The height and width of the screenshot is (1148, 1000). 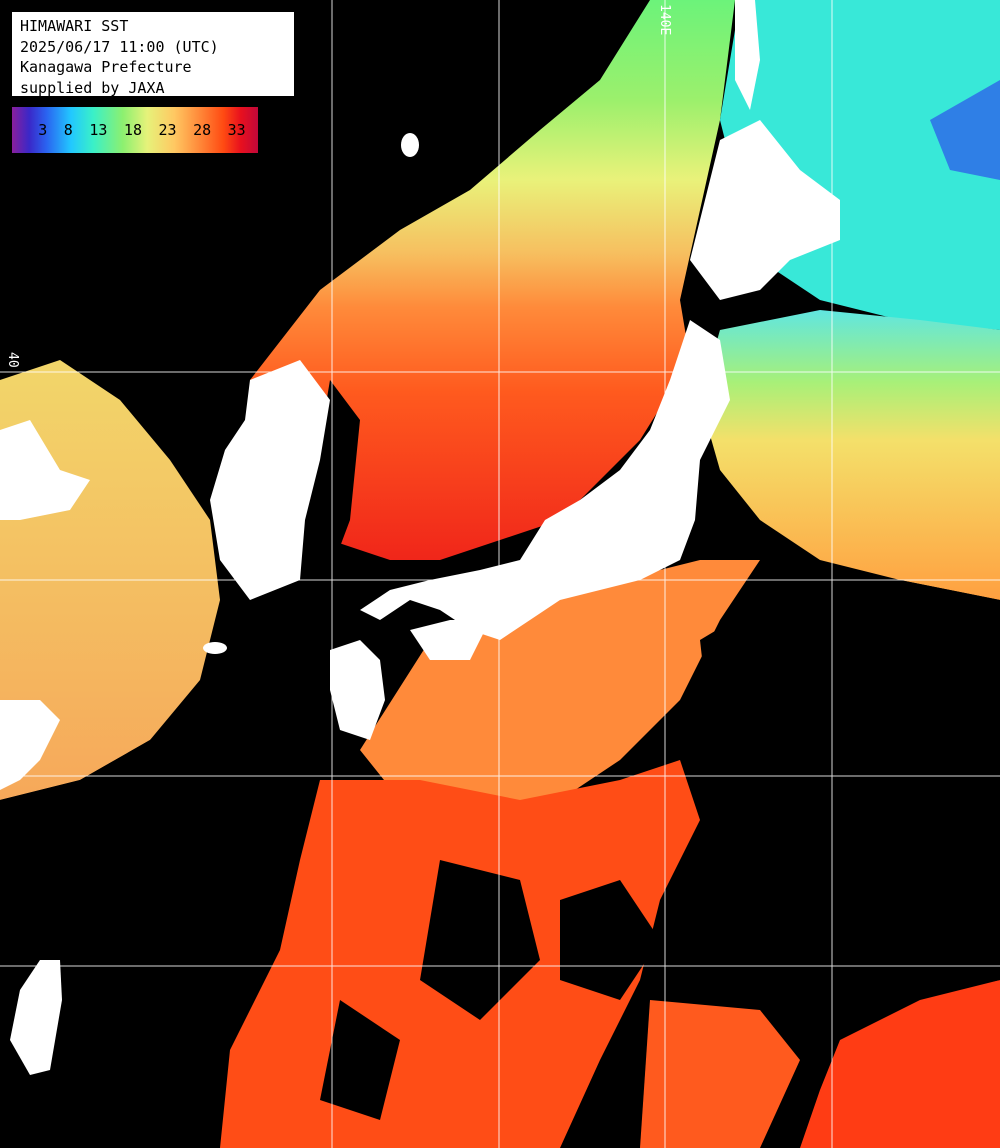 I want to click on legend-tick: 13, so click(x=98, y=130).